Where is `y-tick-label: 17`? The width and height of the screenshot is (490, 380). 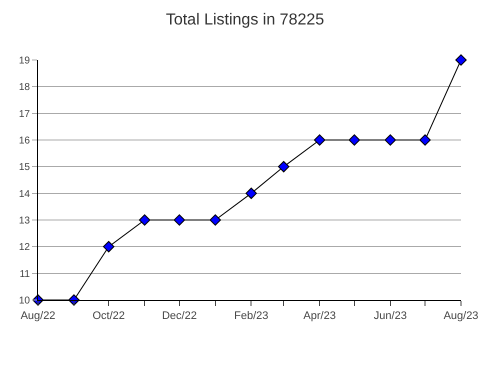
y-tick-label: 17 is located at coordinates (24, 114).